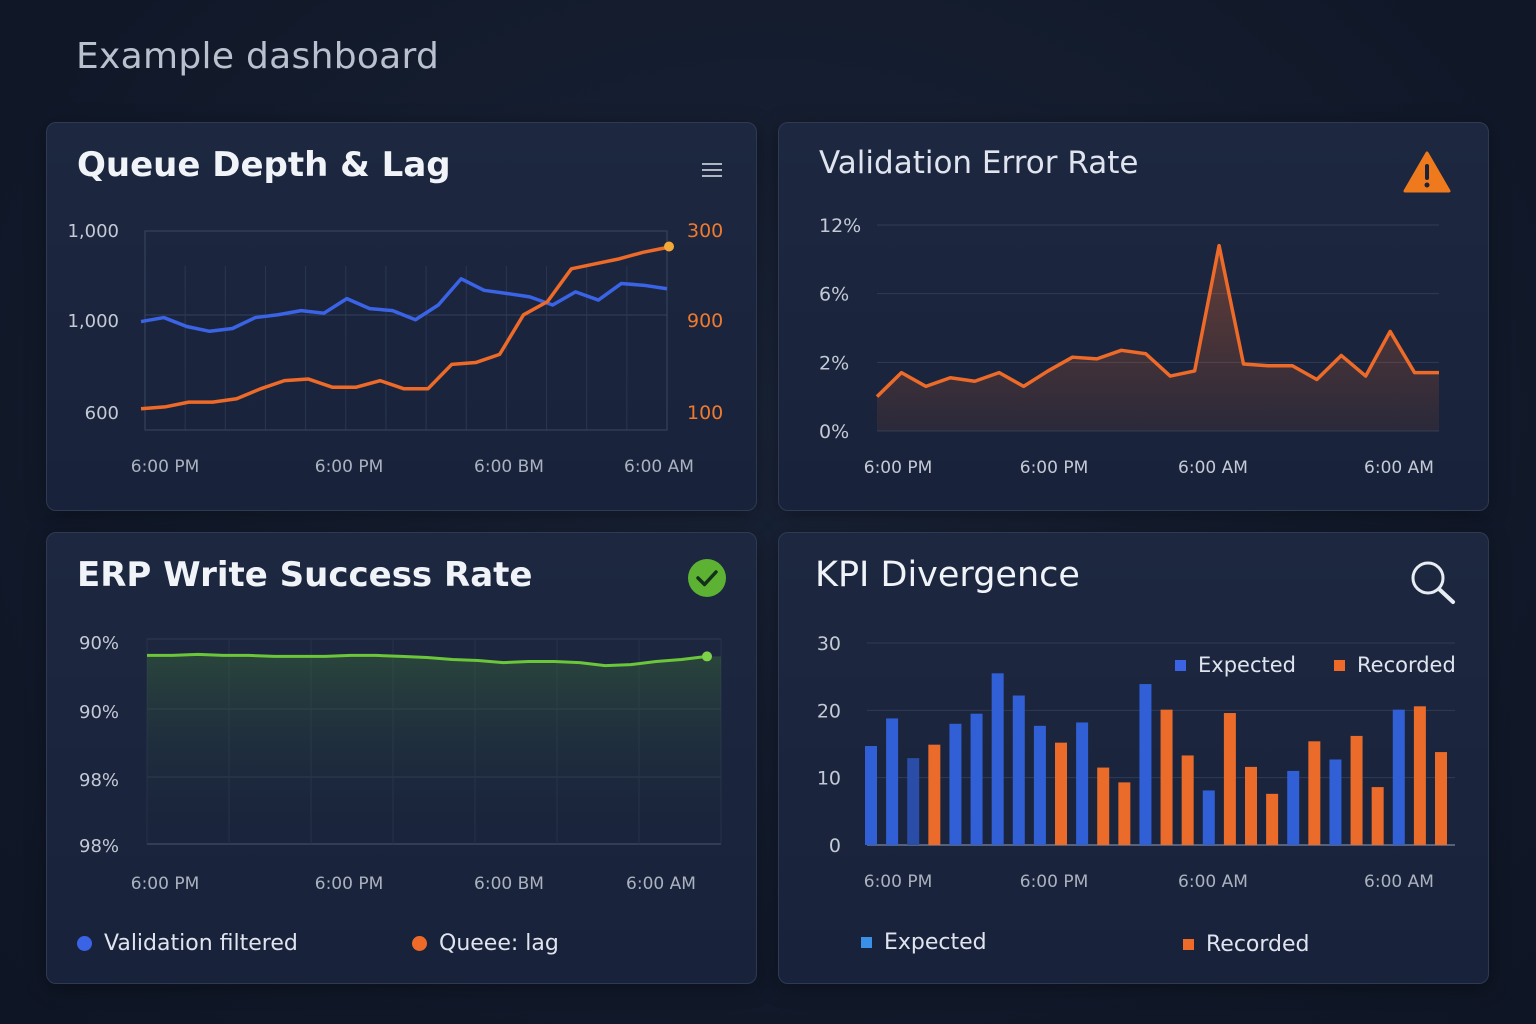 This screenshot has height=1024, width=1536. I want to click on y-tick-label: 30, so click(829, 644).